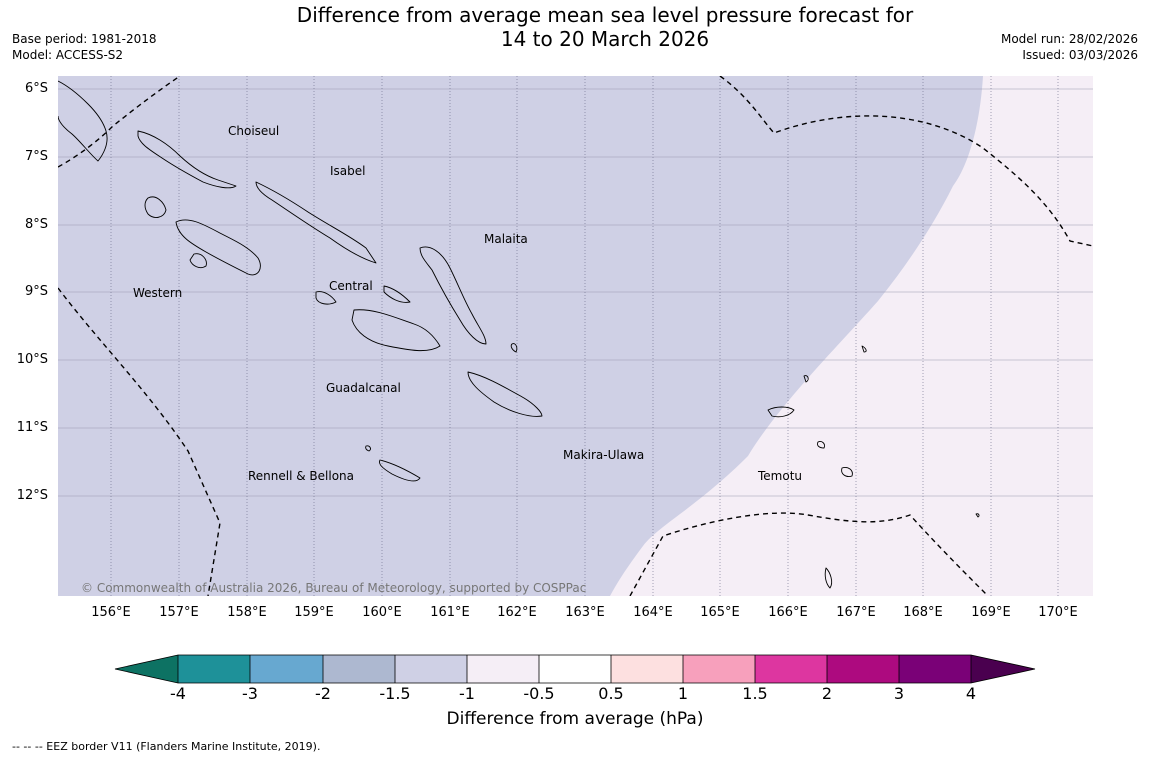 Image resolution: width=1150 pixels, height=758 pixels. I want to click on lon-label-164e: 164°E, so click(653, 612).